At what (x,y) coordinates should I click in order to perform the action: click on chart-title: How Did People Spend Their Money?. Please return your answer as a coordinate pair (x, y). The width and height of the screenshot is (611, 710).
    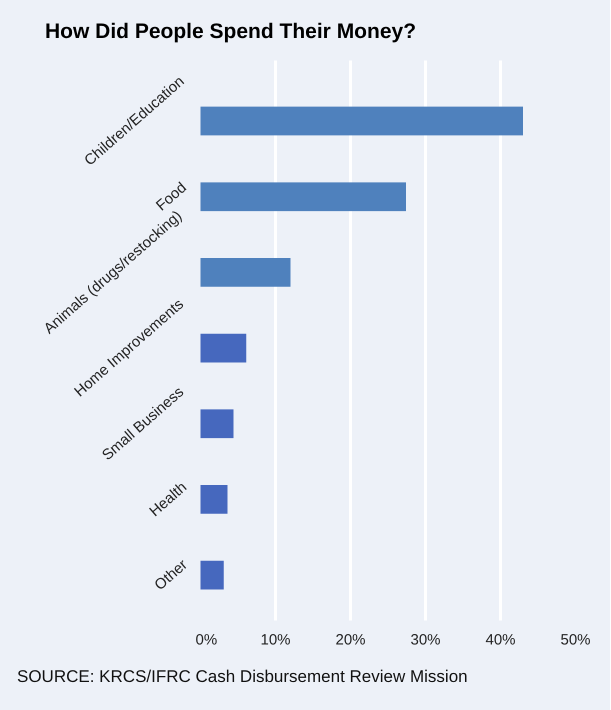
    Looking at the image, I should click on (230, 32).